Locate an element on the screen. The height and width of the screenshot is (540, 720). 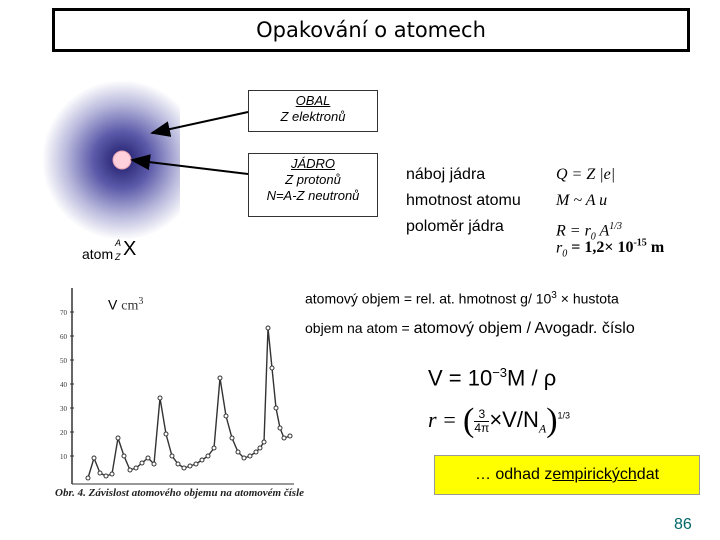
arrow-to-nucleus is located at coordinates (189, 164).